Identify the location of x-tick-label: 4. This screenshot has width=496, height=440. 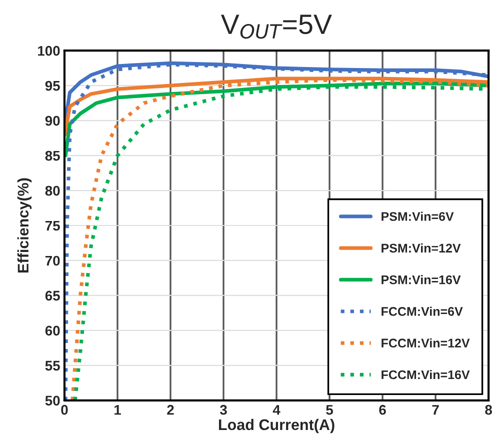
(276, 410).